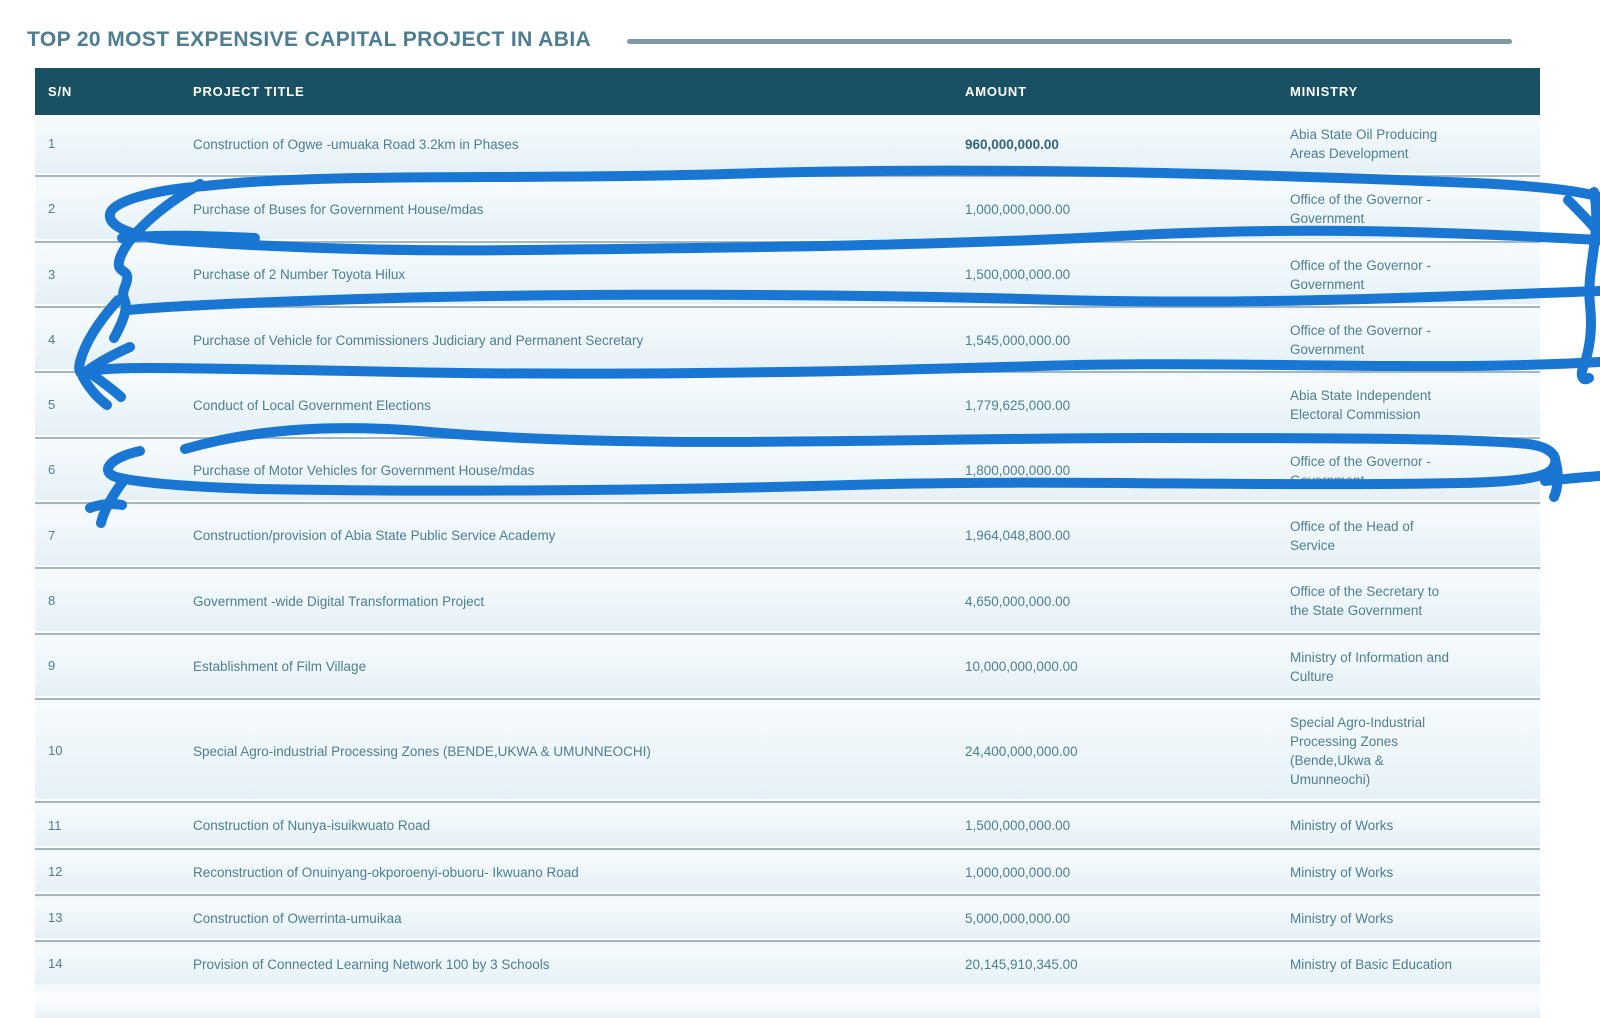 The height and width of the screenshot is (1018, 1600). Describe the element at coordinates (52, 666) in the screenshot. I see `cell-sn: 9` at that location.